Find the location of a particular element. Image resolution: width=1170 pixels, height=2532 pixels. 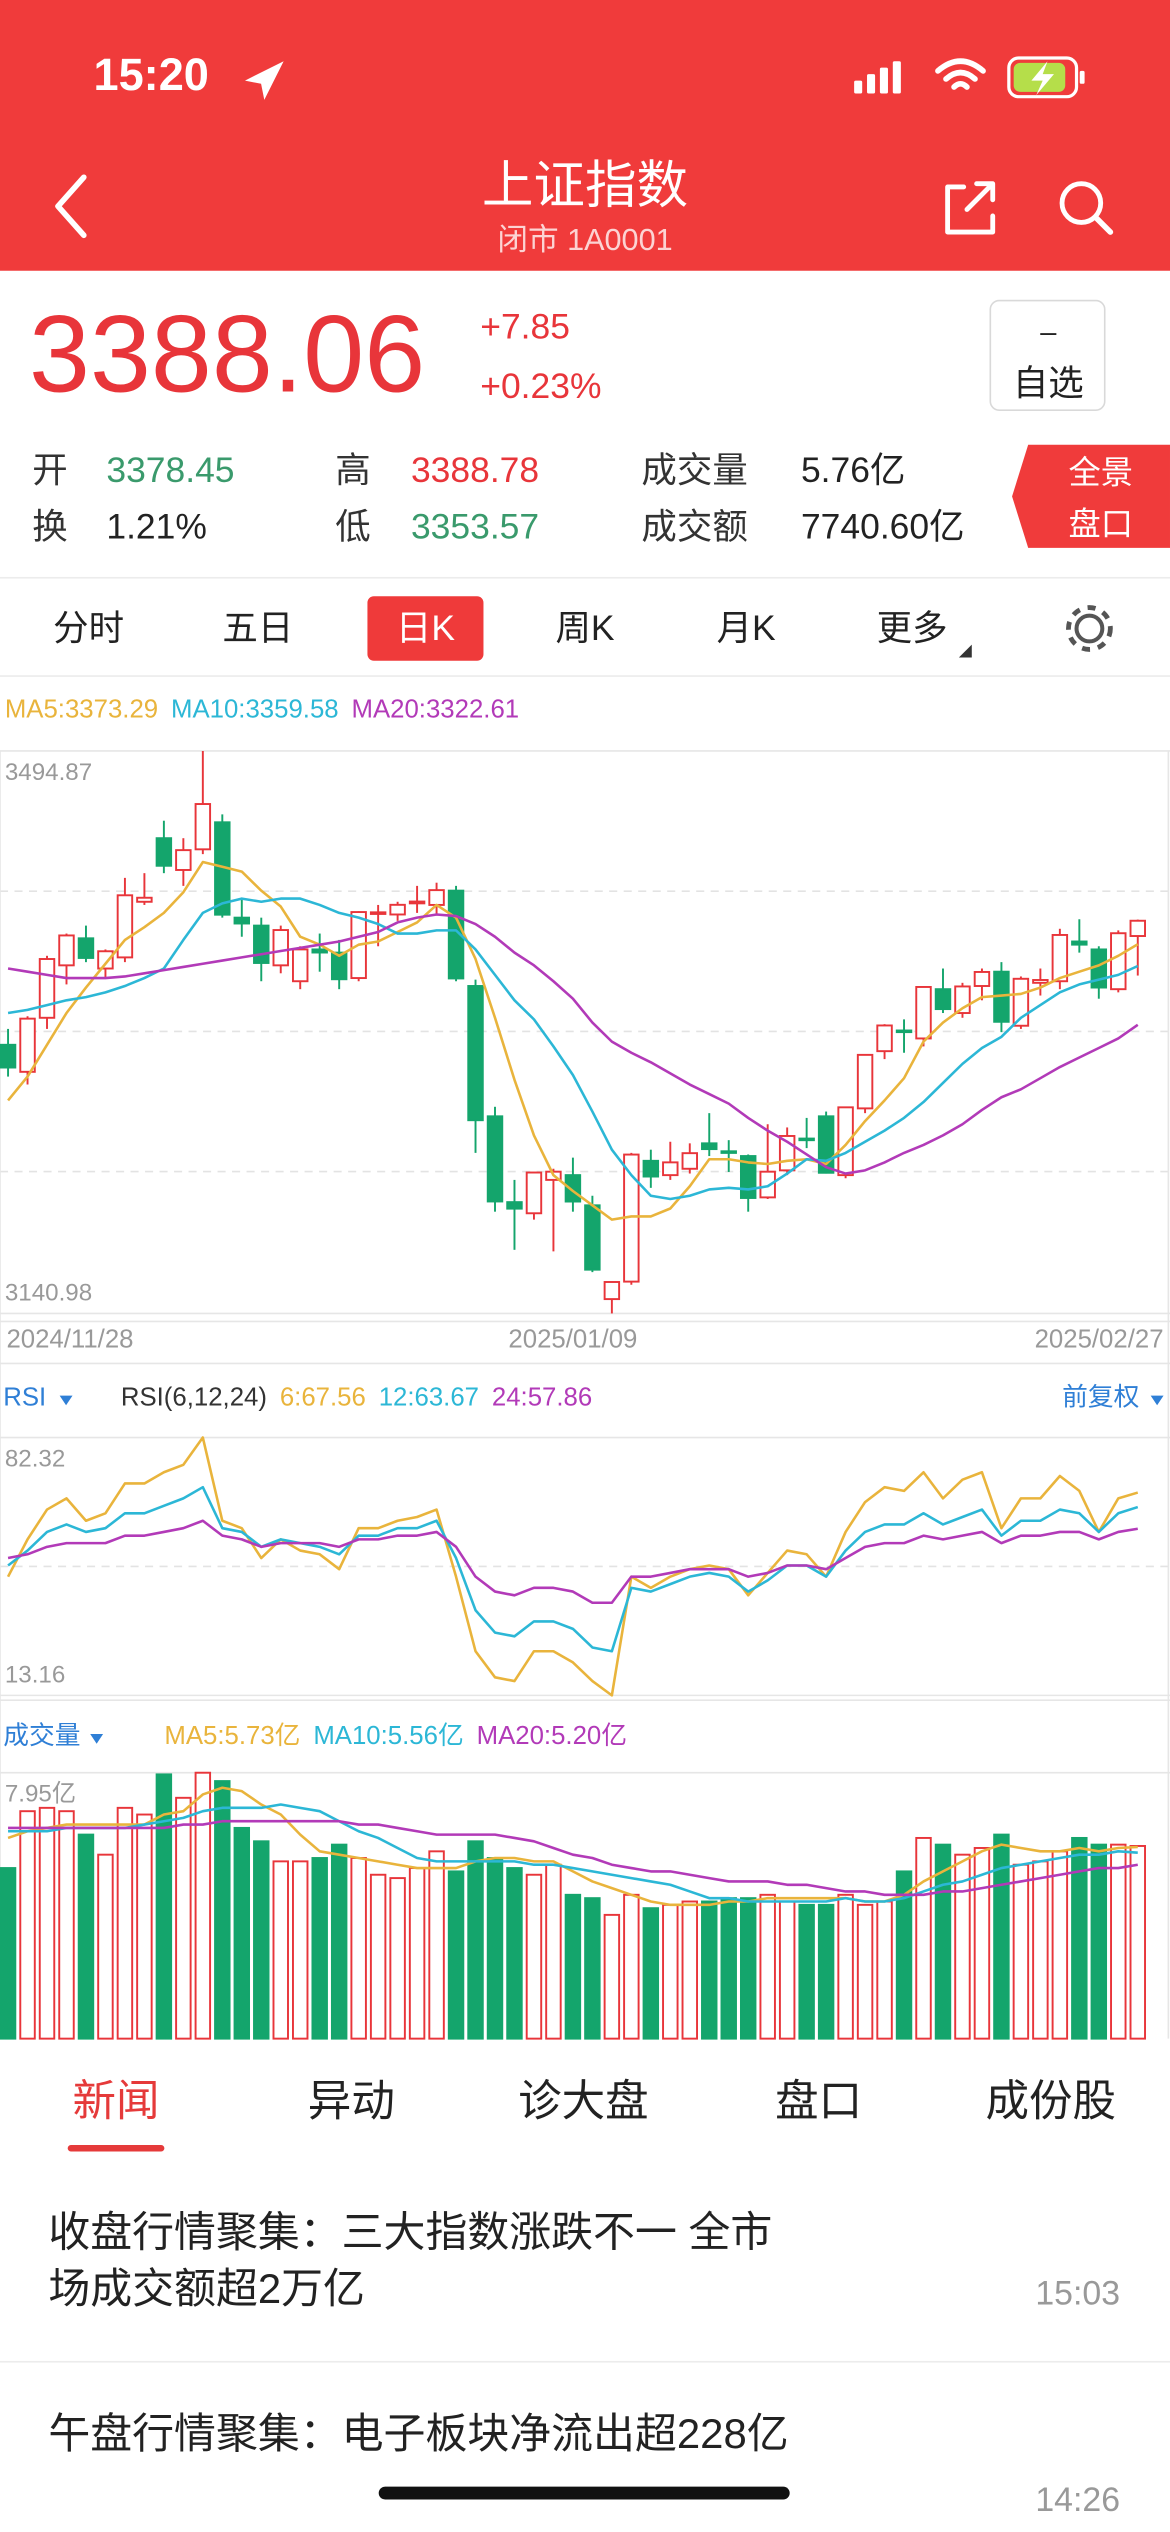

stat-label: 换 is located at coordinates (50, 526).